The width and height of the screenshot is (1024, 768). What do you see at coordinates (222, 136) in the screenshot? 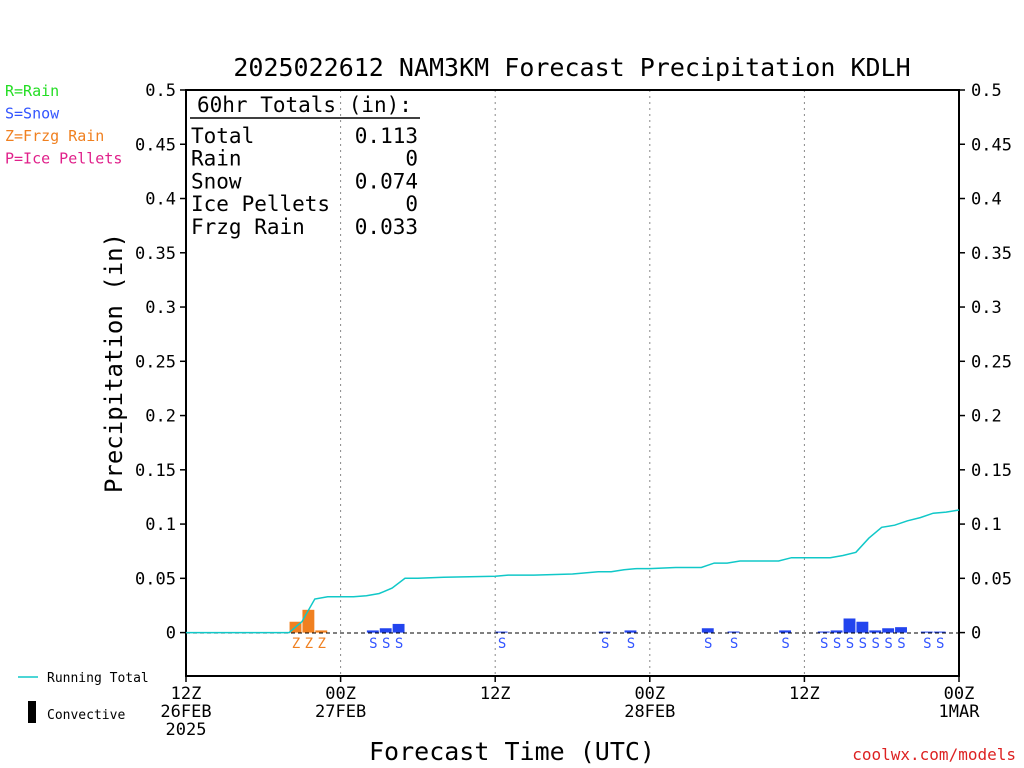
I see `totals-label: Total` at bounding box center [222, 136].